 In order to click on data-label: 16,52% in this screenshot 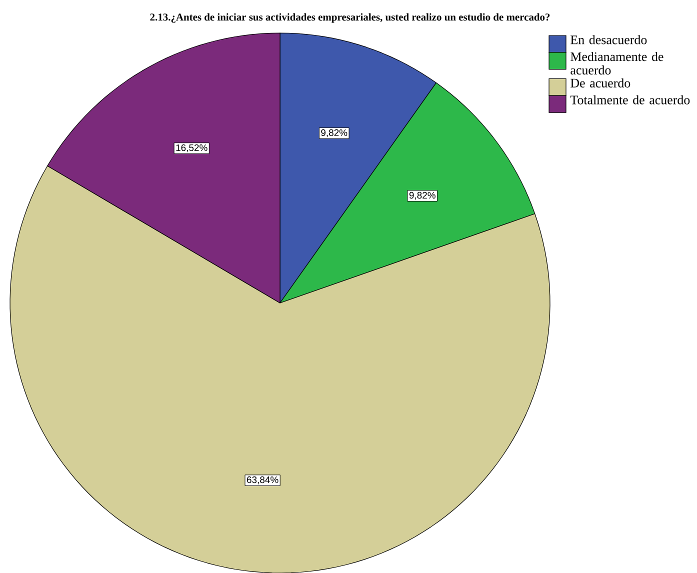, I will do `click(192, 148)`.